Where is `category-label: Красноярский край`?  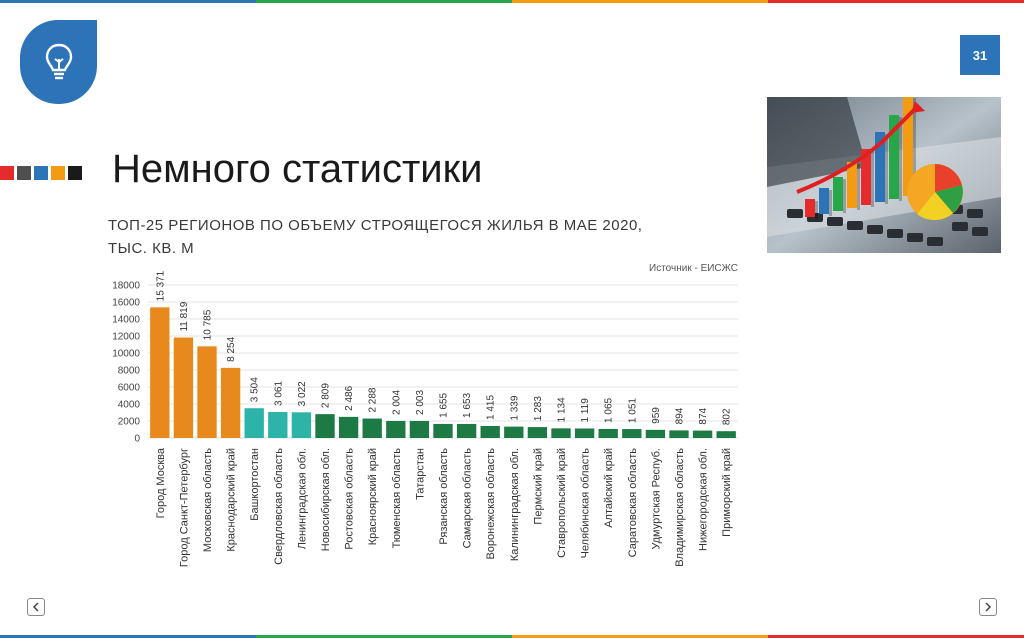 category-label: Красноярский край is located at coordinates (373, 496).